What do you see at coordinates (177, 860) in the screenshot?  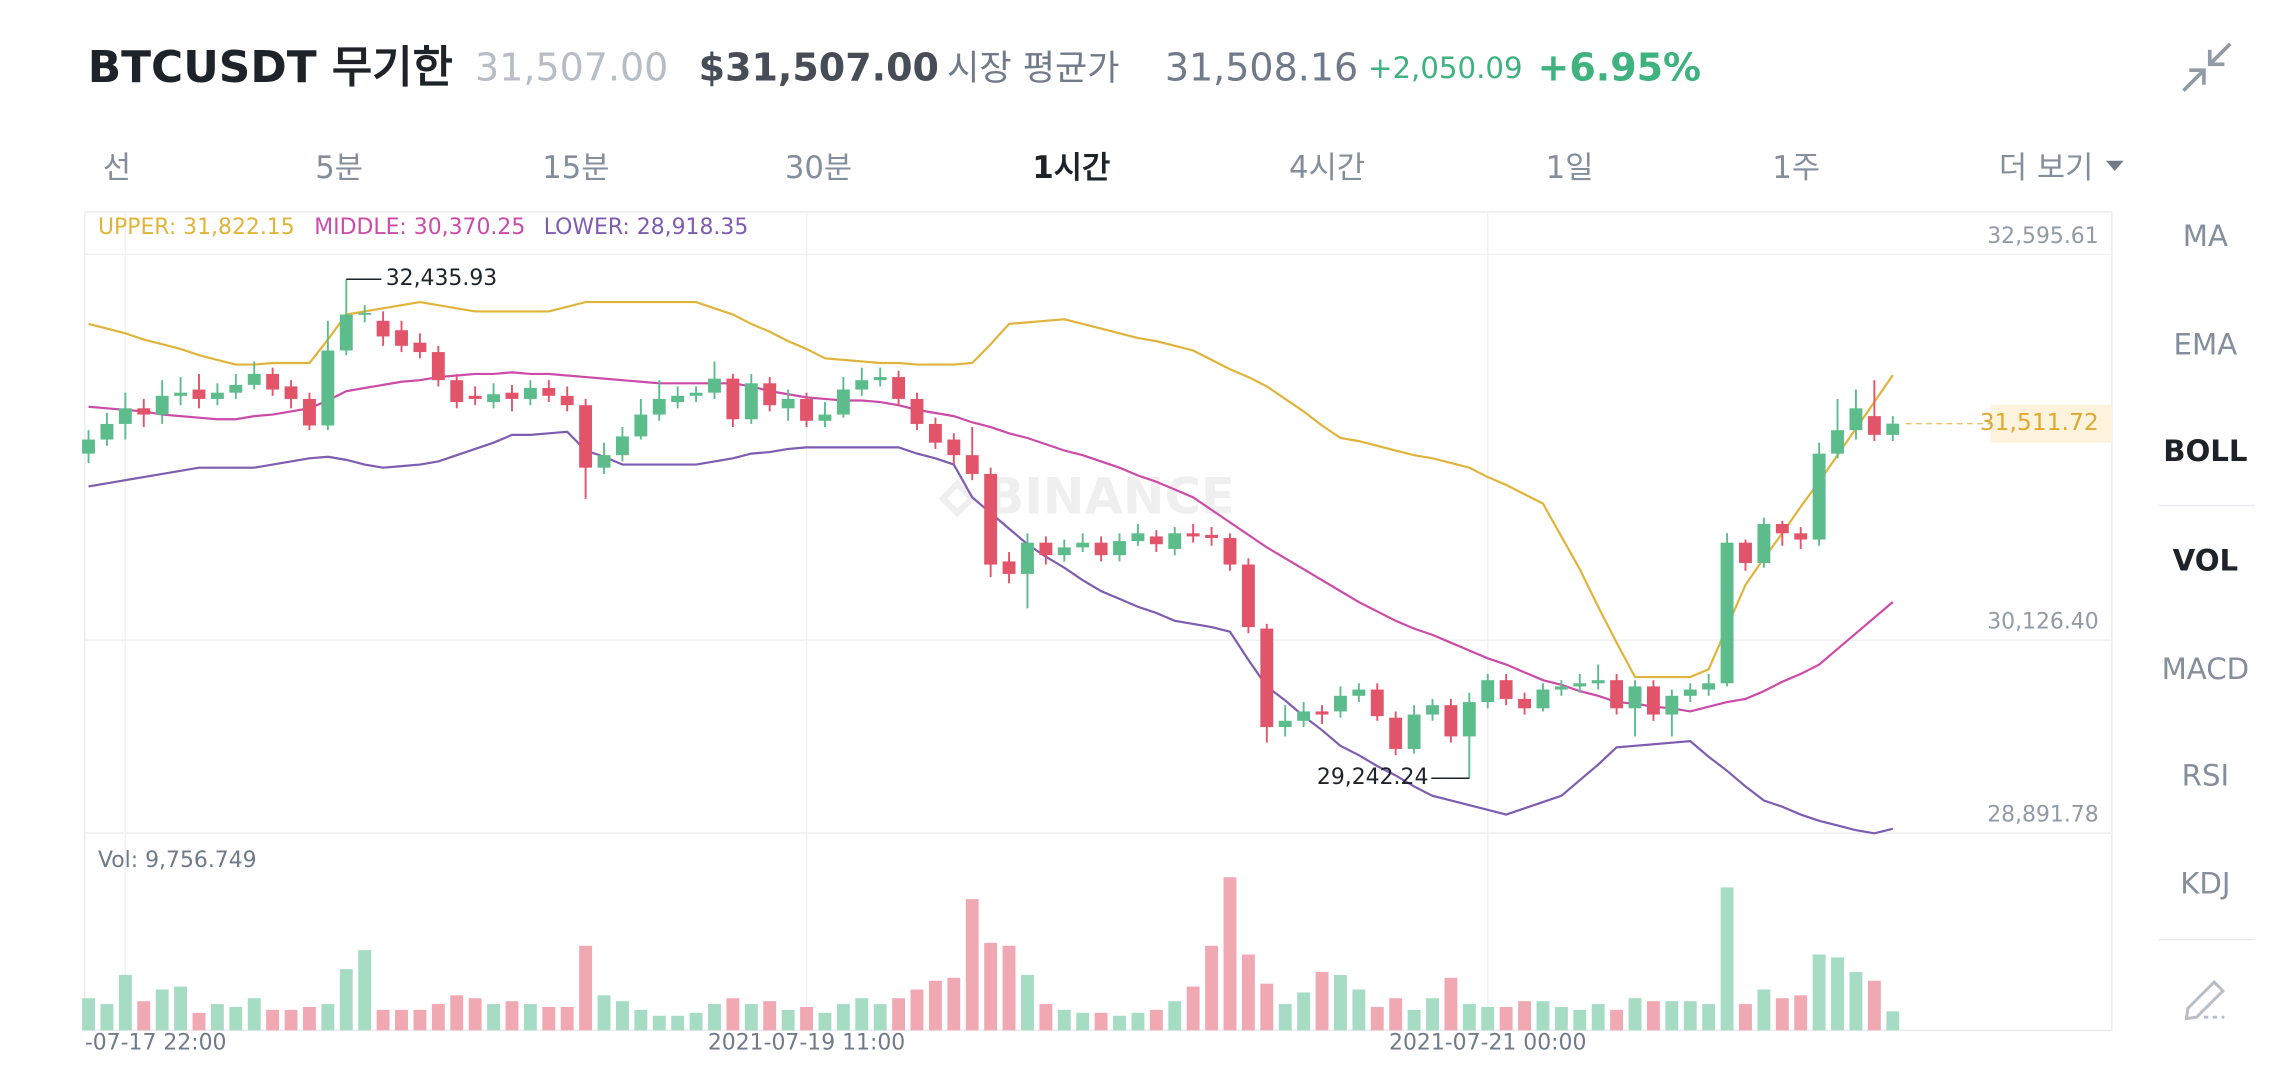 I see `volume-label: Vol: 9,756.749` at bounding box center [177, 860].